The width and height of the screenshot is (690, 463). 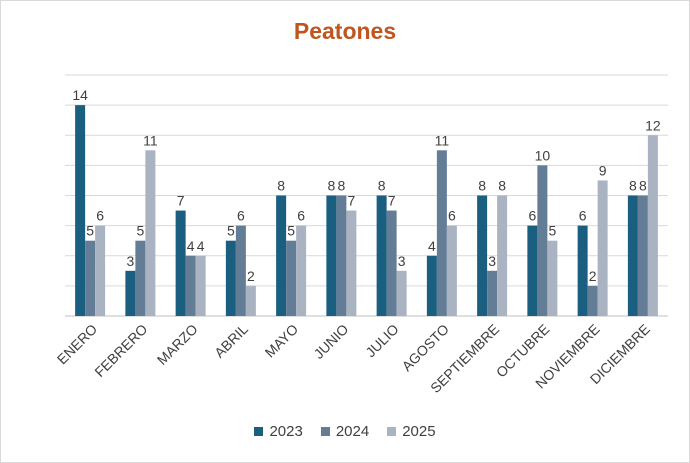 I want to click on bar-2023-enero, so click(x=80, y=210).